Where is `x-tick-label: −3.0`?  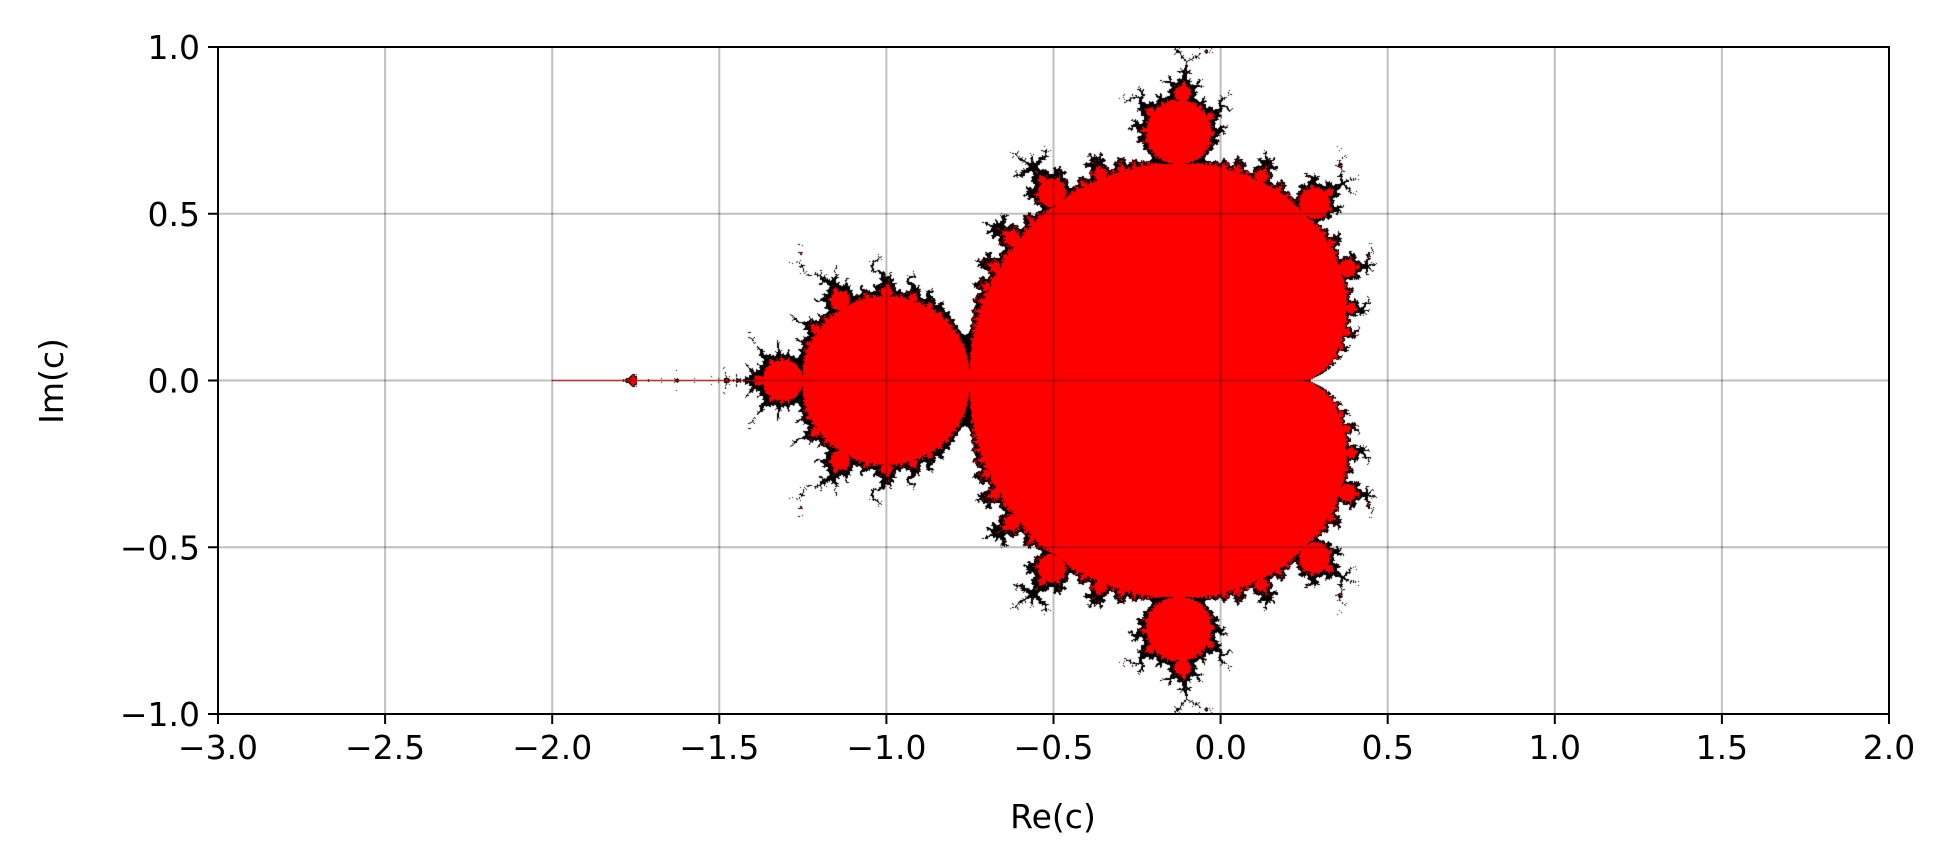 x-tick-label: −3.0 is located at coordinates (218, 747).